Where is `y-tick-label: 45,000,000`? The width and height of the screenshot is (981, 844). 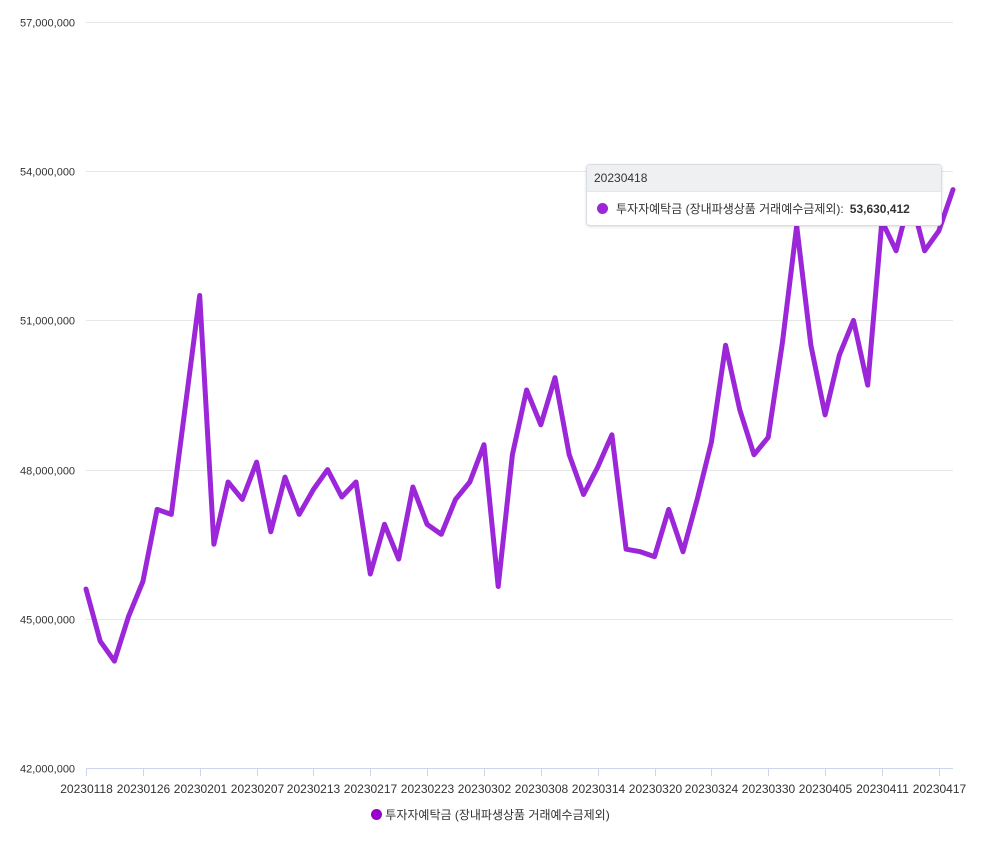
y-tick-label: 45,000,000 is located at coordinates (47, 621).